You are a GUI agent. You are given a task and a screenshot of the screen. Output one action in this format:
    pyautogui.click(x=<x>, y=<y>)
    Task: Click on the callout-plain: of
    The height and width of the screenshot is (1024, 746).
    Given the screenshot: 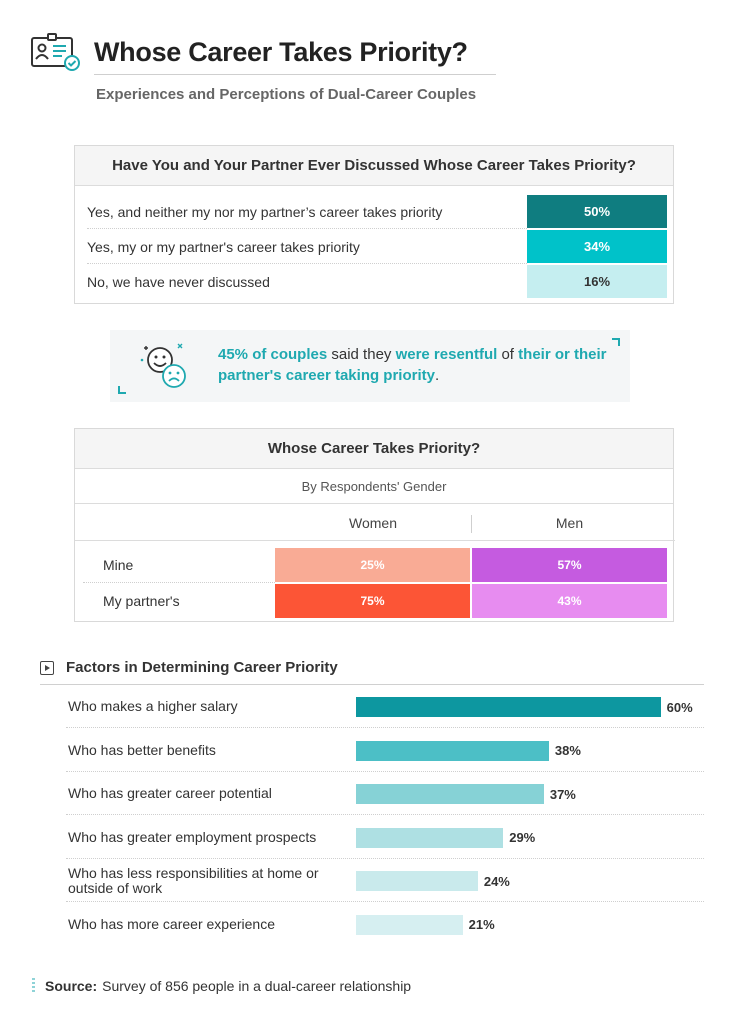 What is the action you would take?
    pyautogui.click(x=508, y=354)
    